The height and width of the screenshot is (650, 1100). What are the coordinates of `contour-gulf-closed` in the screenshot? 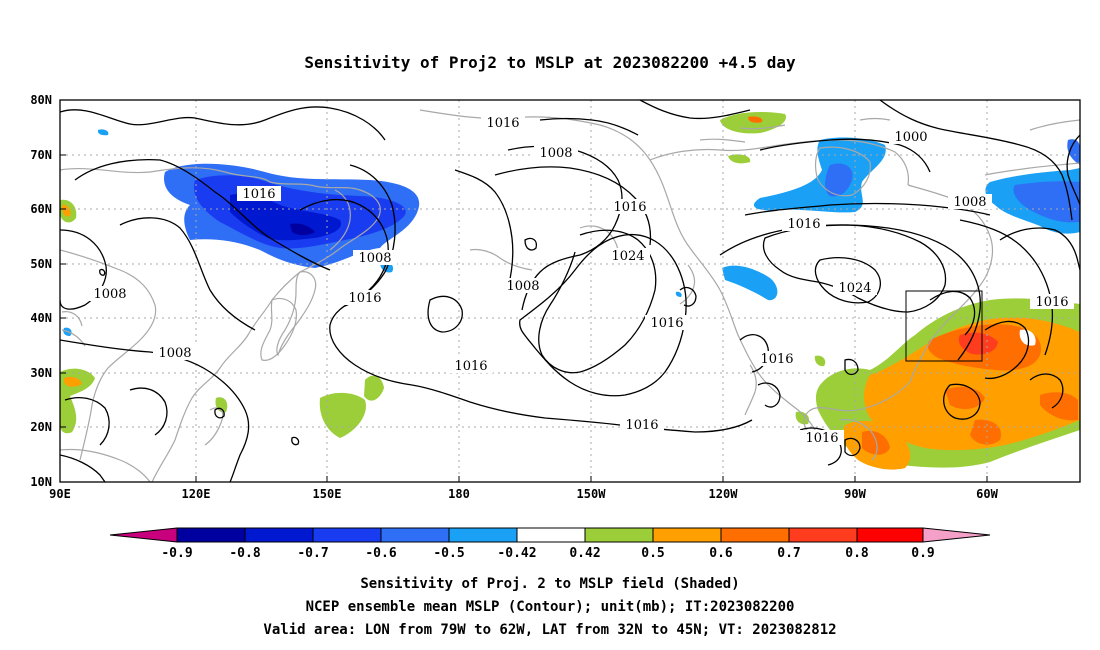 It's located at (852, 447).